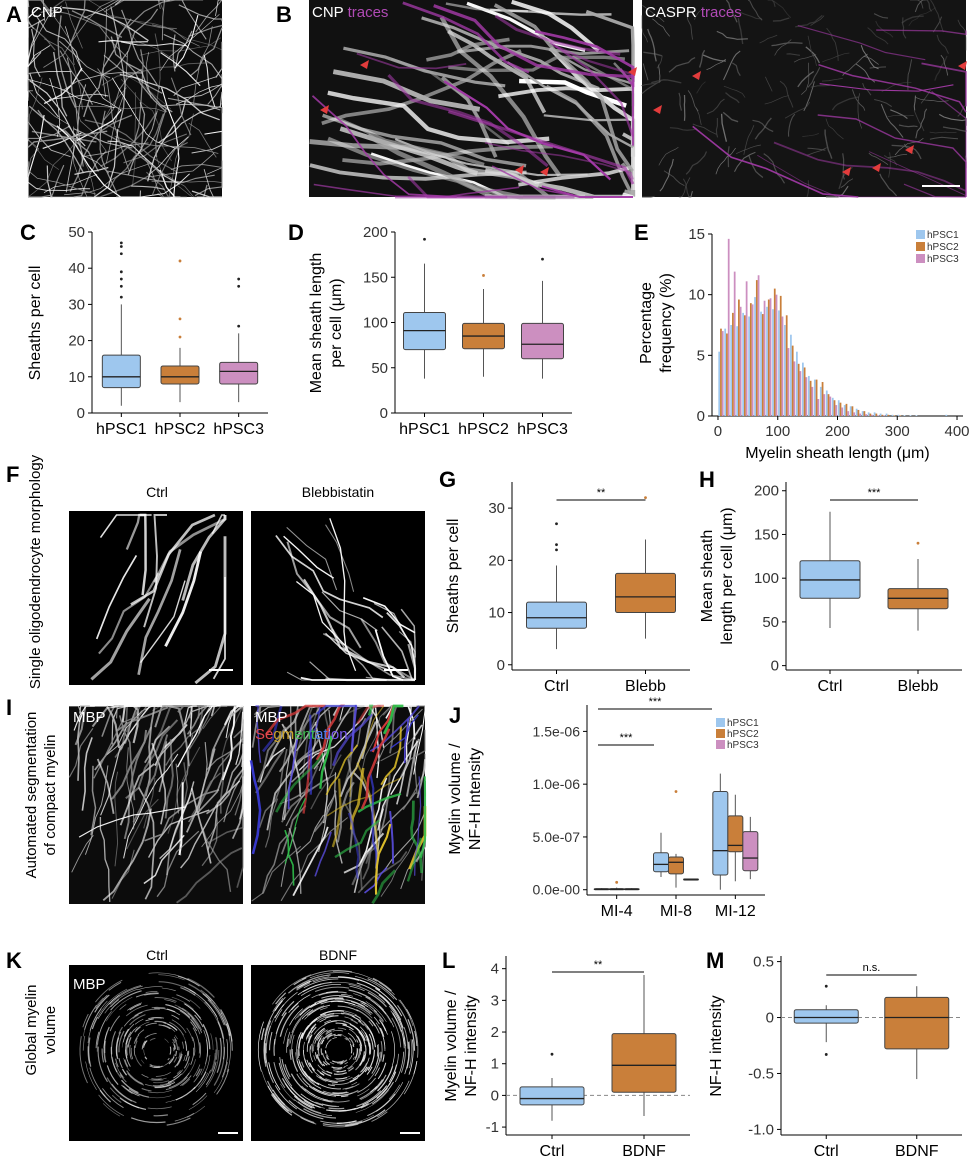 Image resolution: width=972 pixels, height=1157 pixels. Describe the element at coordinates (289, 857) in the screenshot. I see `segment-stroke` at that location.